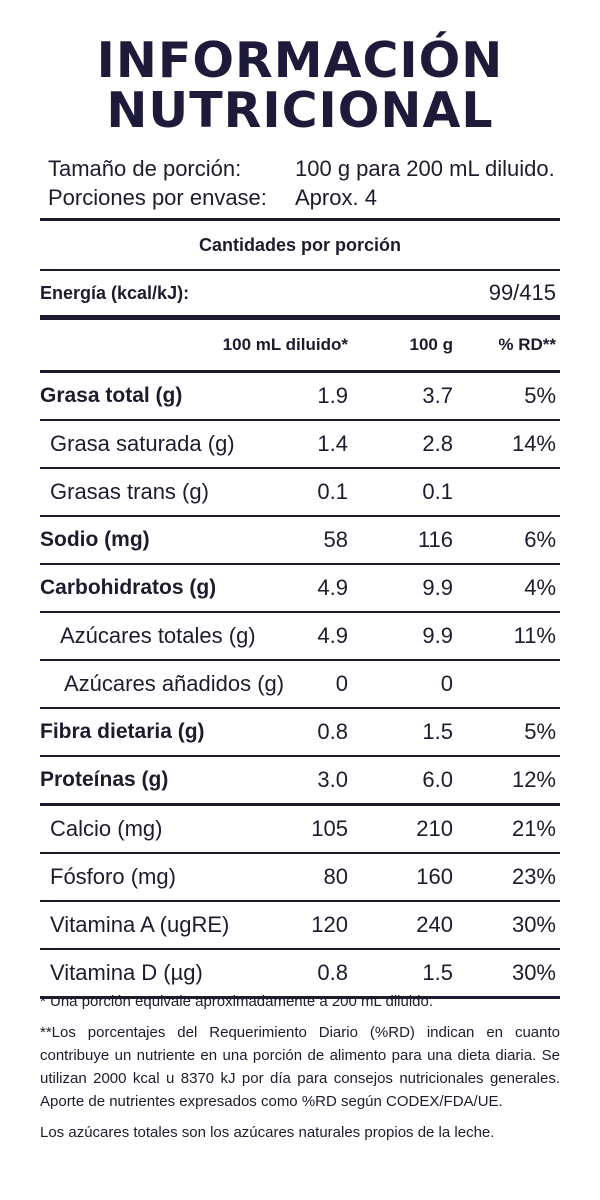 This screenshot has width=600, height=1200. What do you see at coordinates (300, 317) in the screenshot?
I see `divider-thick` at bounding box center [300, 317].